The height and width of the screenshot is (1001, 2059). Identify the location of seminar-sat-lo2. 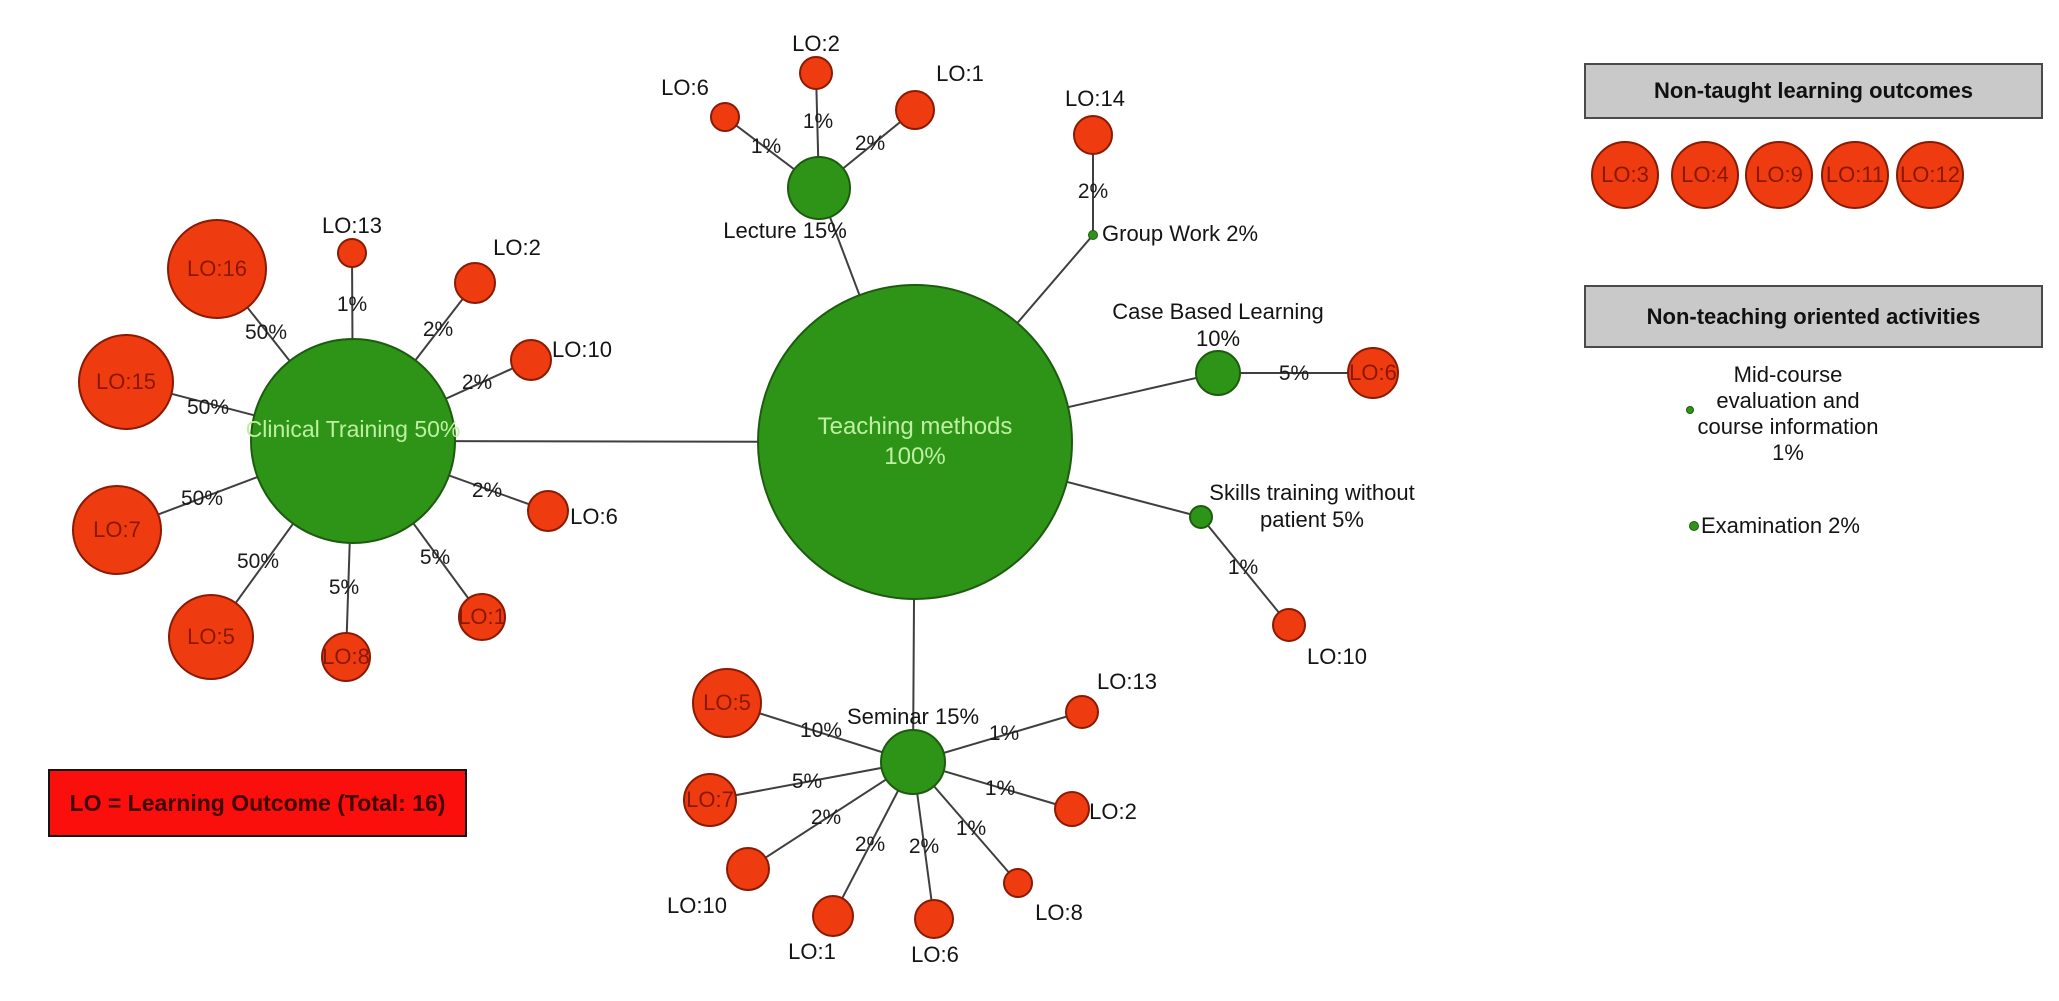
(1072, 809).